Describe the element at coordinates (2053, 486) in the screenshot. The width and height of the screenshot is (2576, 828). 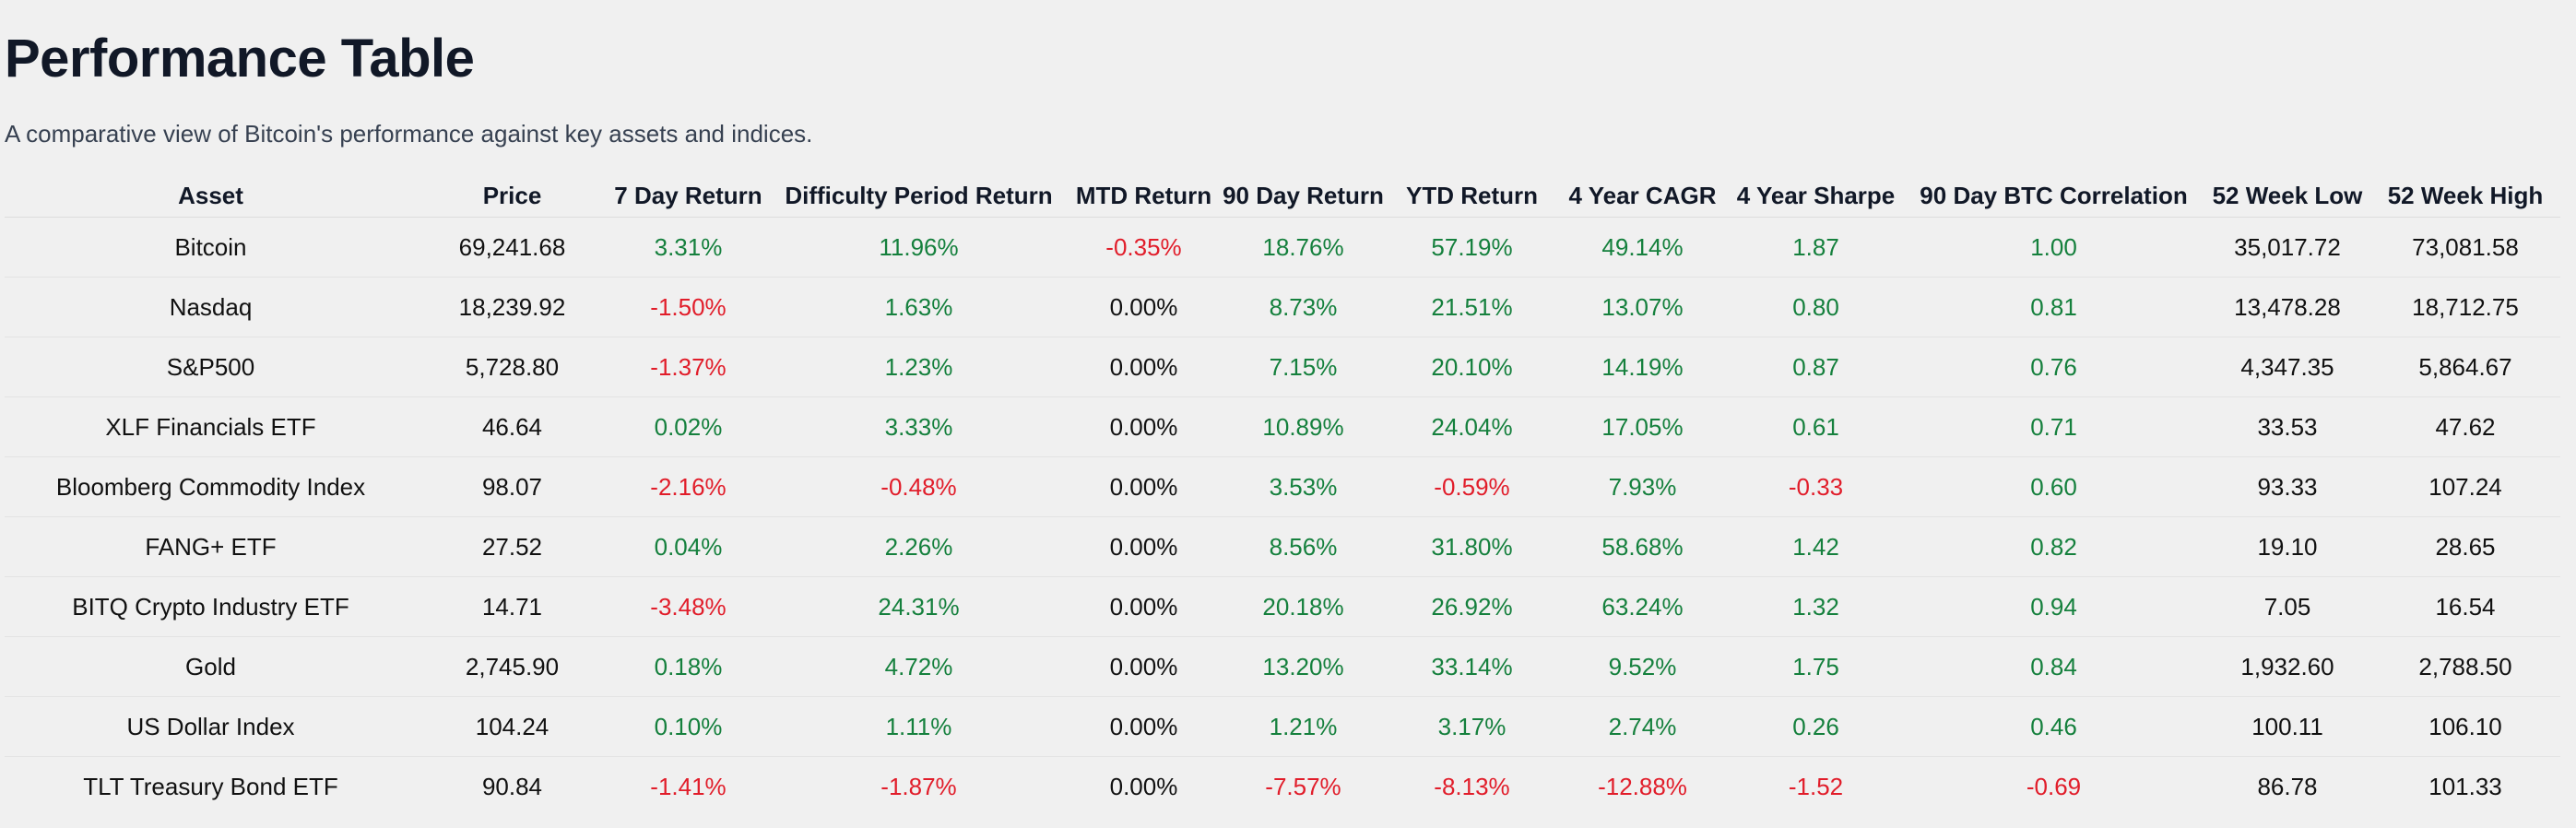
I see `cell-90-day-btc-correlation: 0.60` at that location.